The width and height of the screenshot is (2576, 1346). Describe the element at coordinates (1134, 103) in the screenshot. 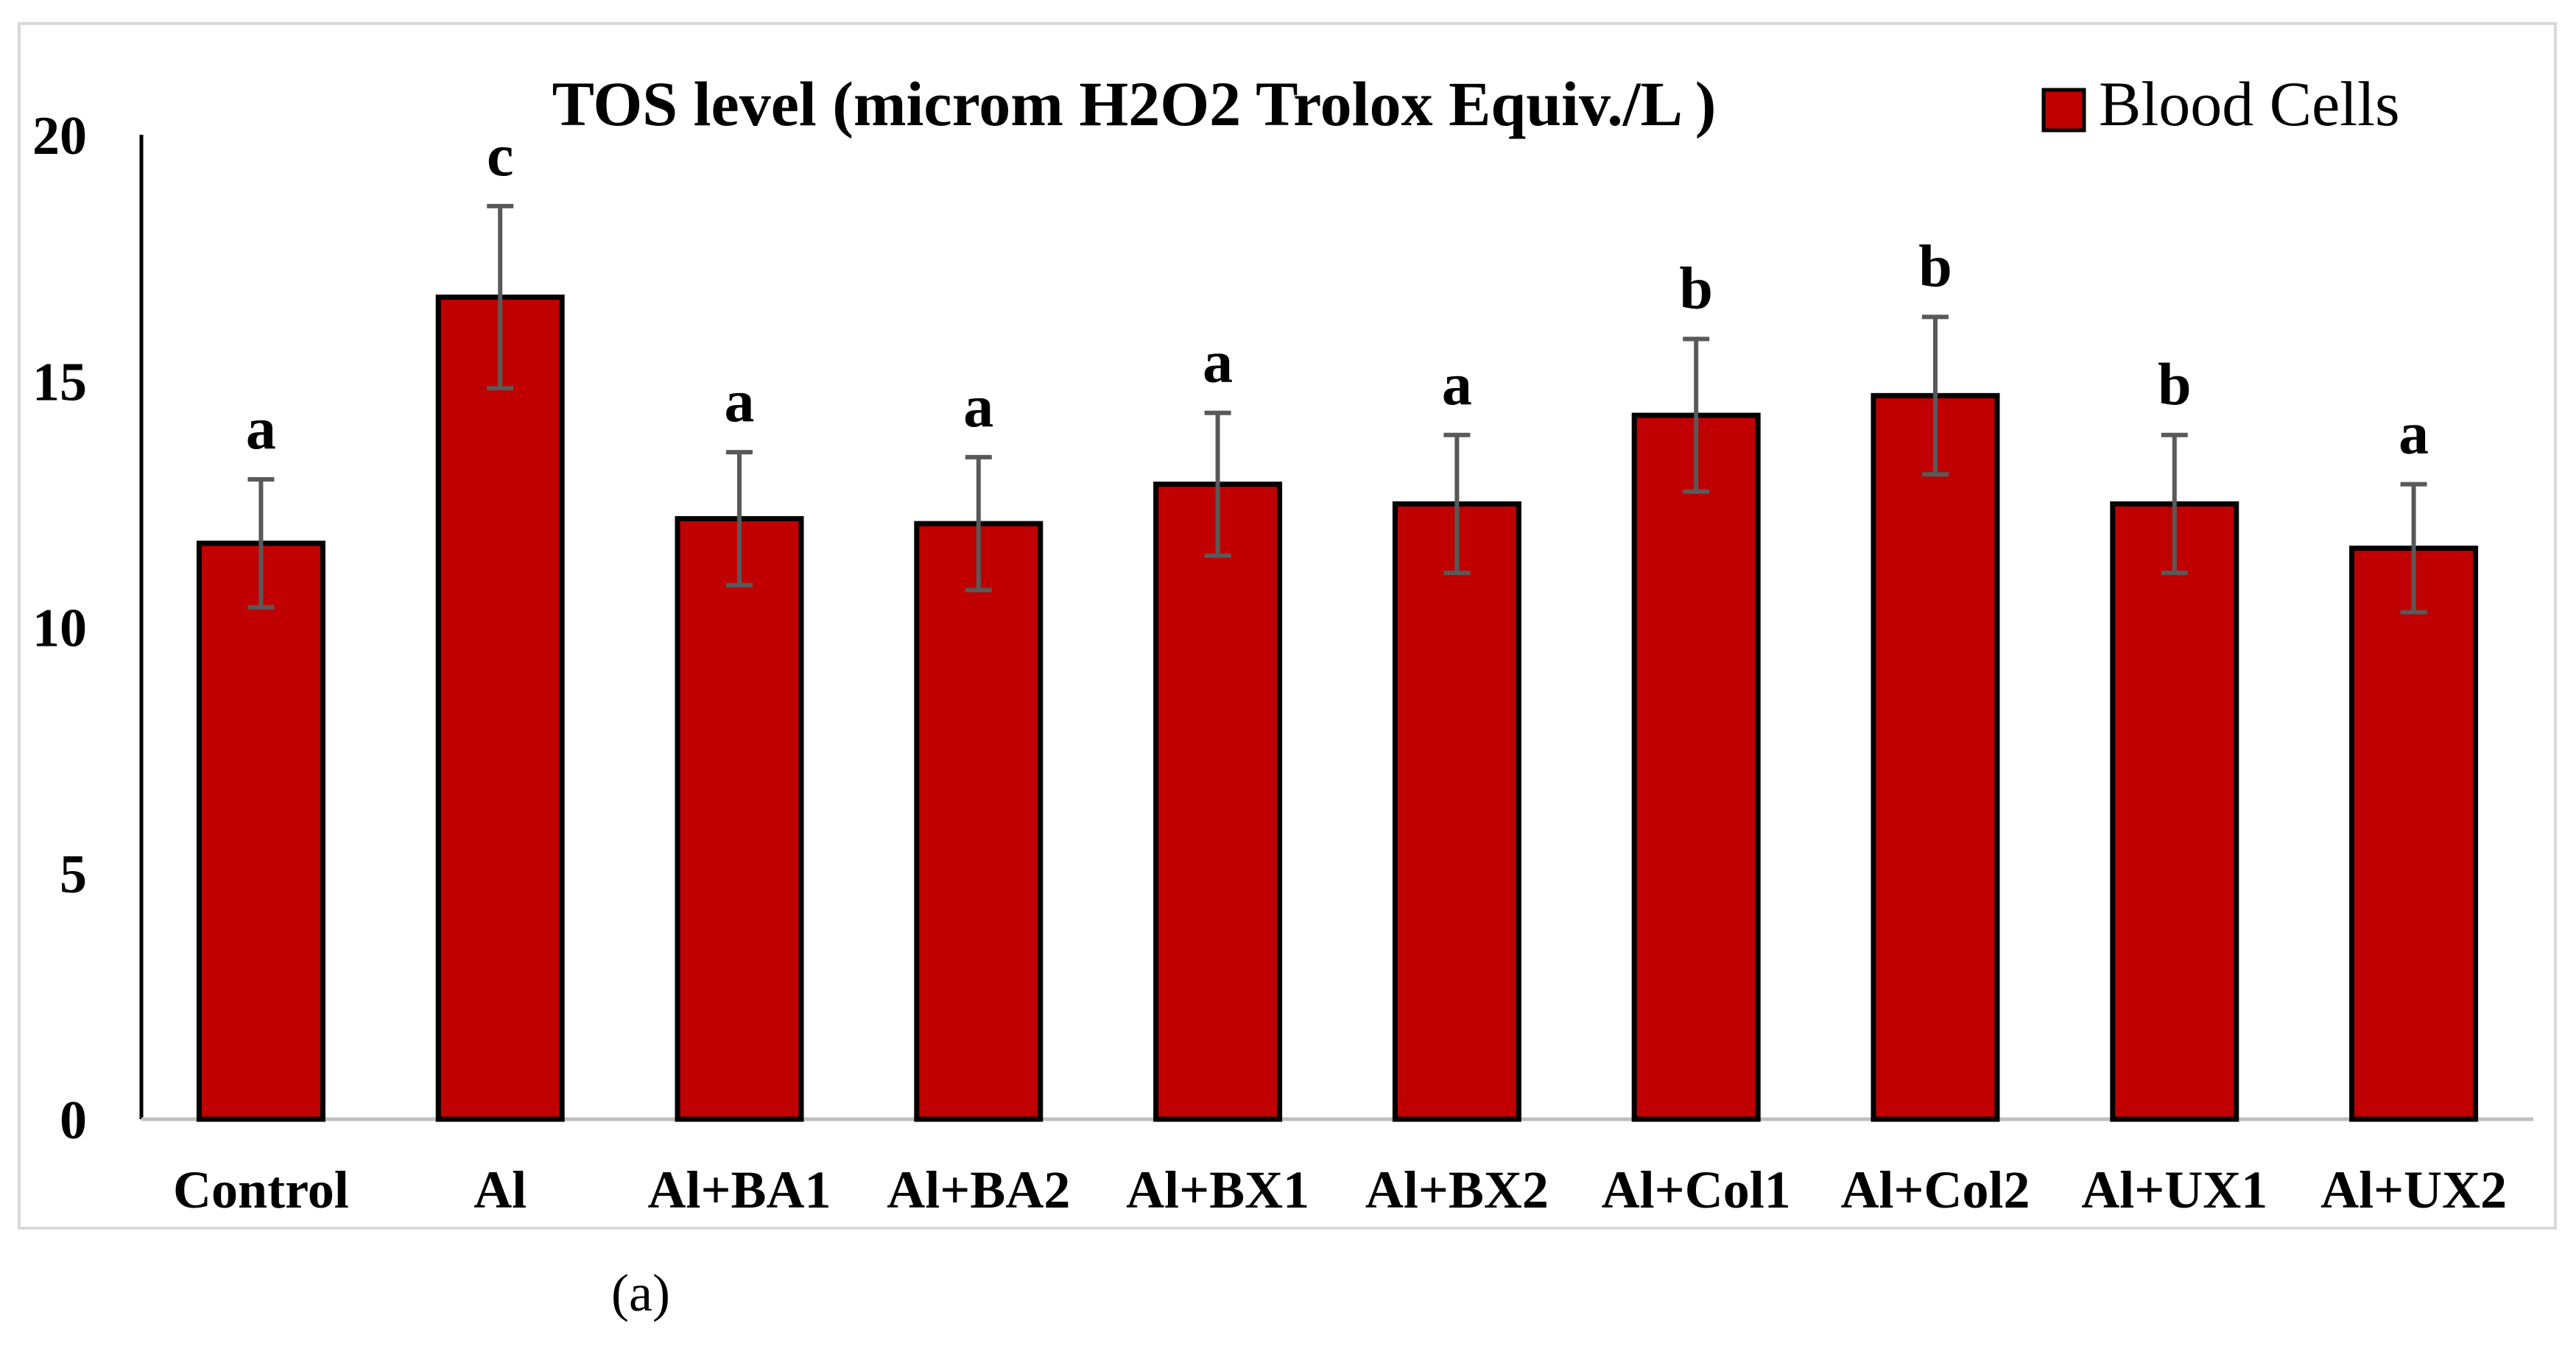

I see `chart-title: TOS level (microm H2O2 Trolox Equiv./L )` at that location.